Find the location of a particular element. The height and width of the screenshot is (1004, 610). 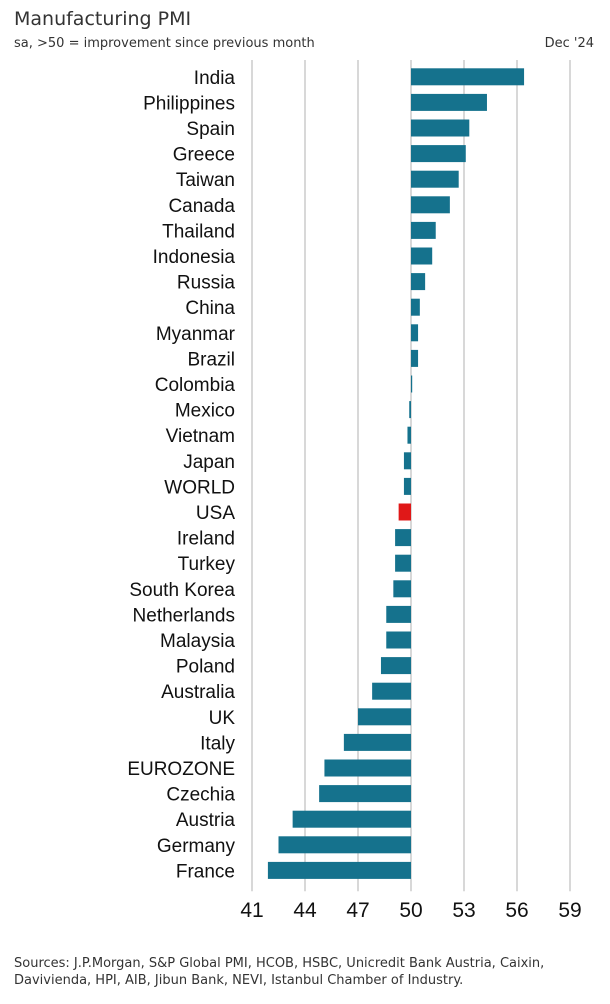

category-label: Indonesia is located at coordinates (194, 257).